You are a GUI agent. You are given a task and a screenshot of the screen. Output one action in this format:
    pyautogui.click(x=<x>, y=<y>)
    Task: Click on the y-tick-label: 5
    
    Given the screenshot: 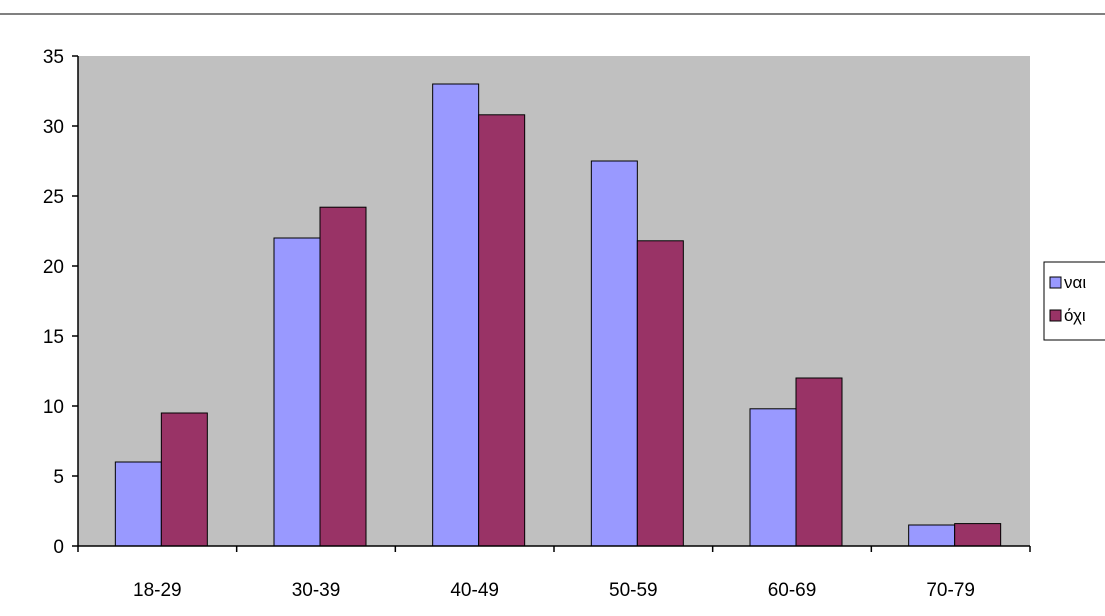 What is the action you would take?
    pyautogui.click(x=58, y=477)
    